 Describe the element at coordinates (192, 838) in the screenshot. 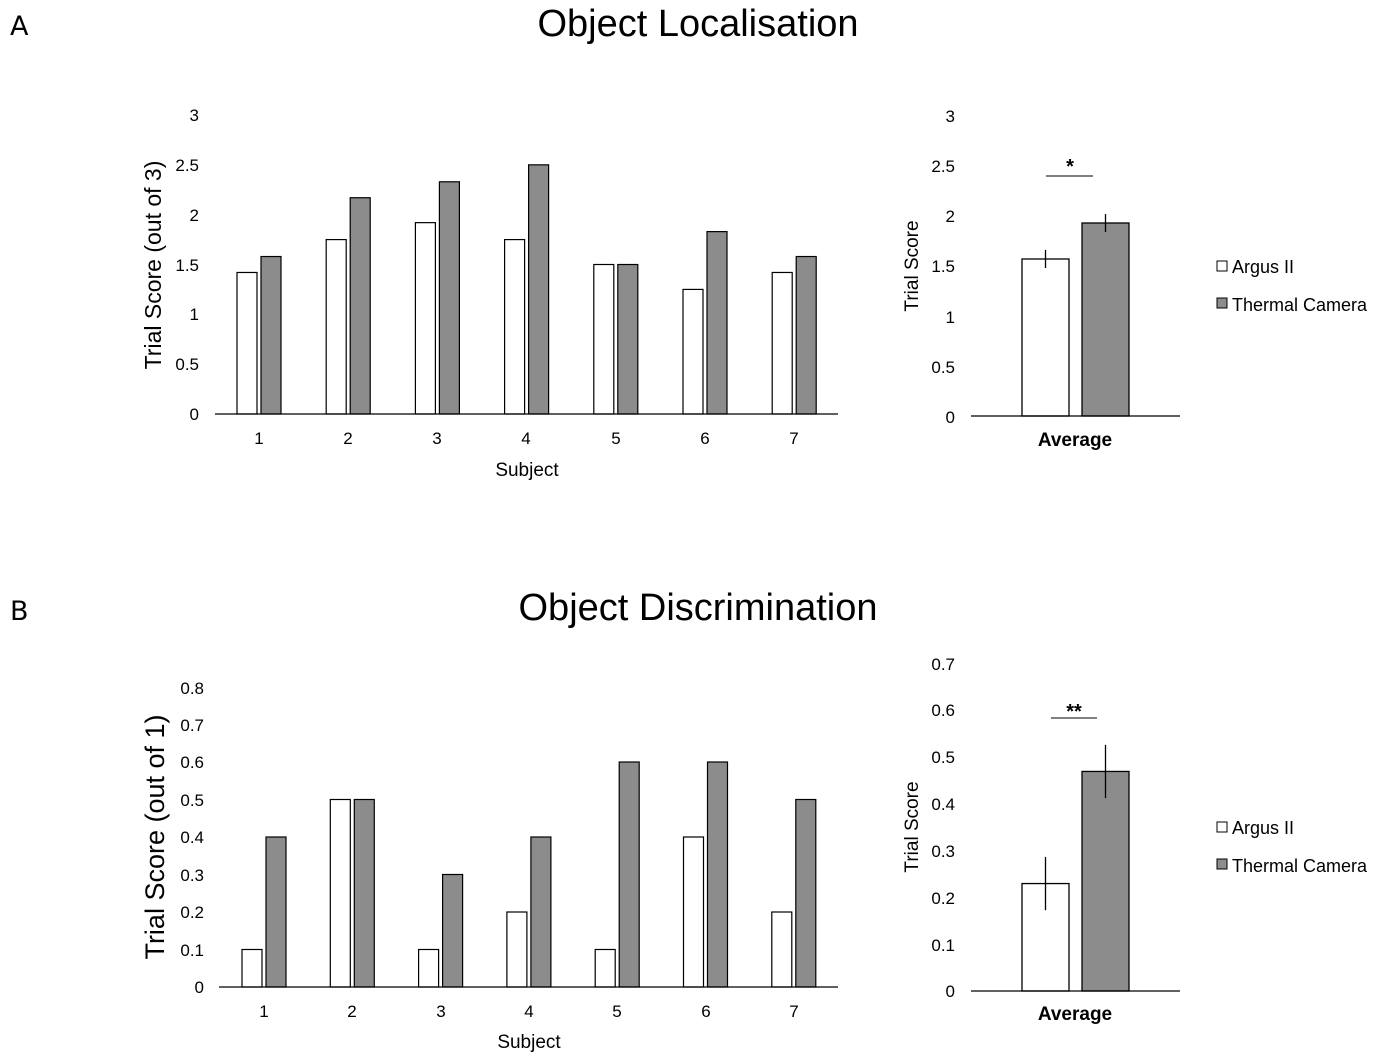

I see `chart-b-main-y-ticks: 0 0.1 0.2 0.3 0.4 0.5 0.6 0.7 0.8` at that location.